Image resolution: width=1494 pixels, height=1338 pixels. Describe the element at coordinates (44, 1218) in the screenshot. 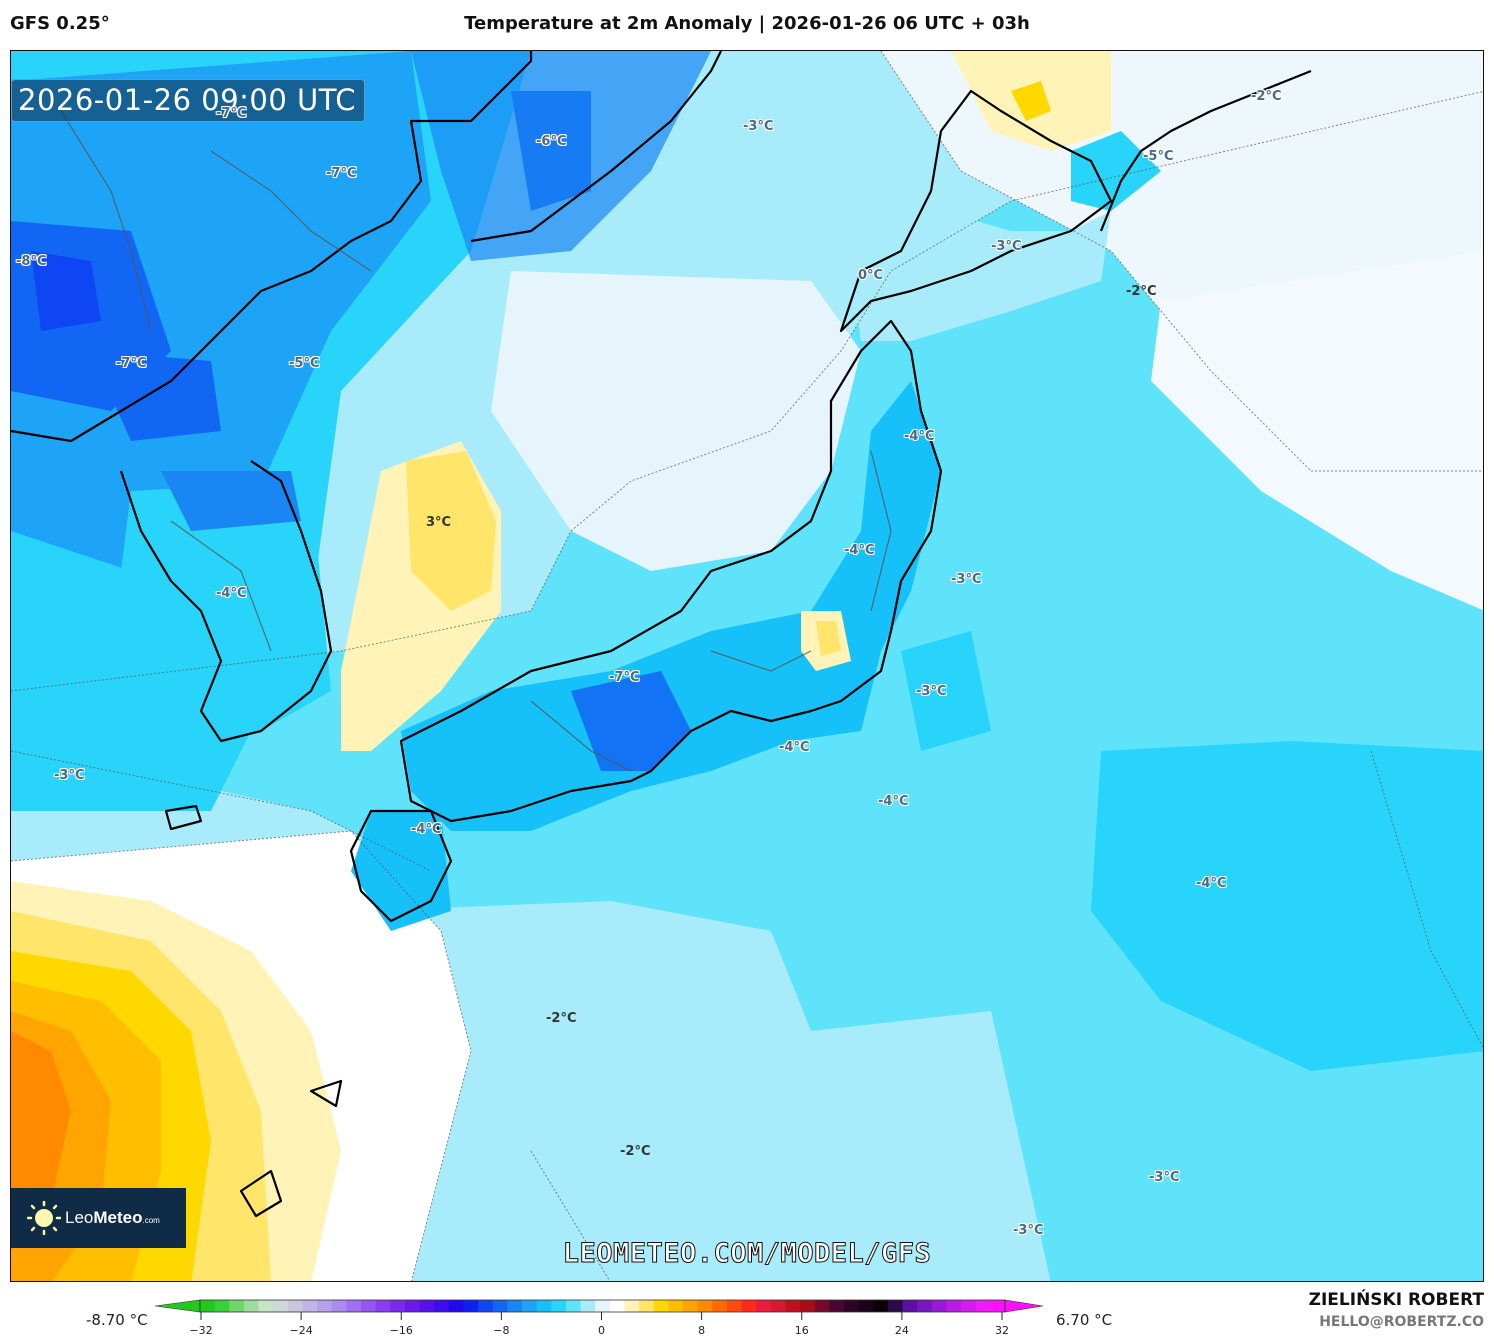

I see `sun-icon` at that location.